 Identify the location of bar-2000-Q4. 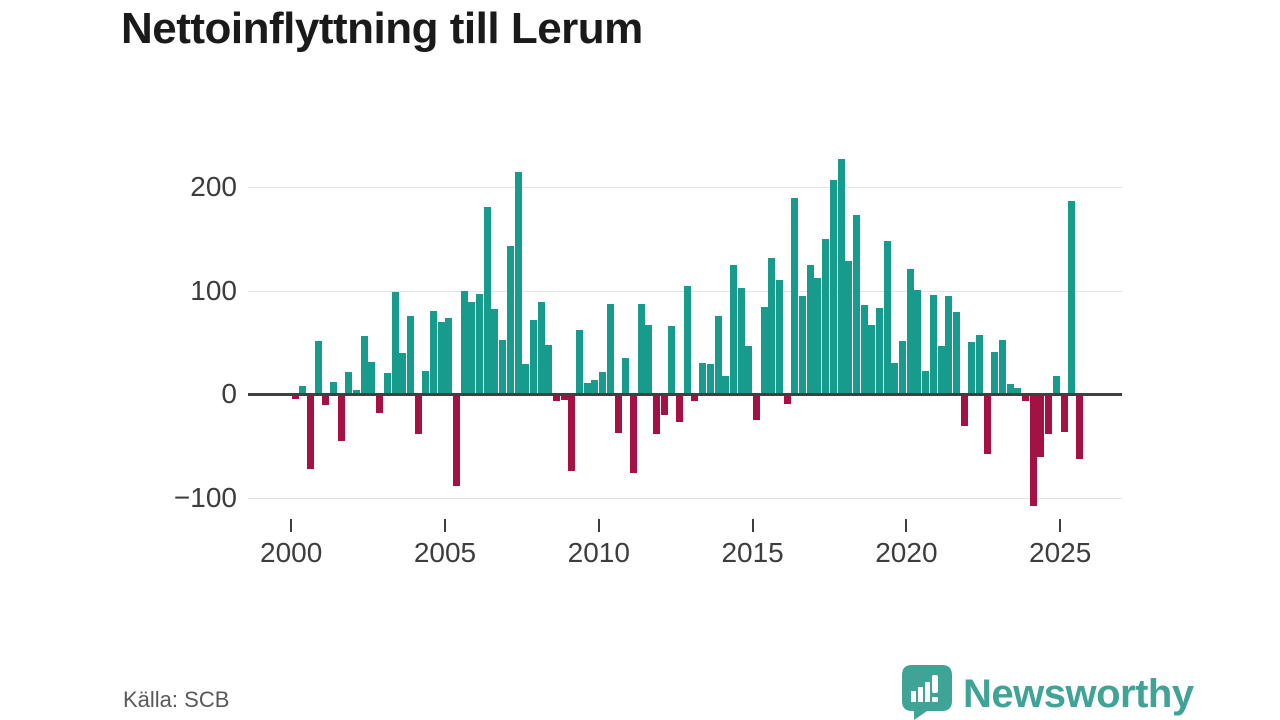
(318, 367).